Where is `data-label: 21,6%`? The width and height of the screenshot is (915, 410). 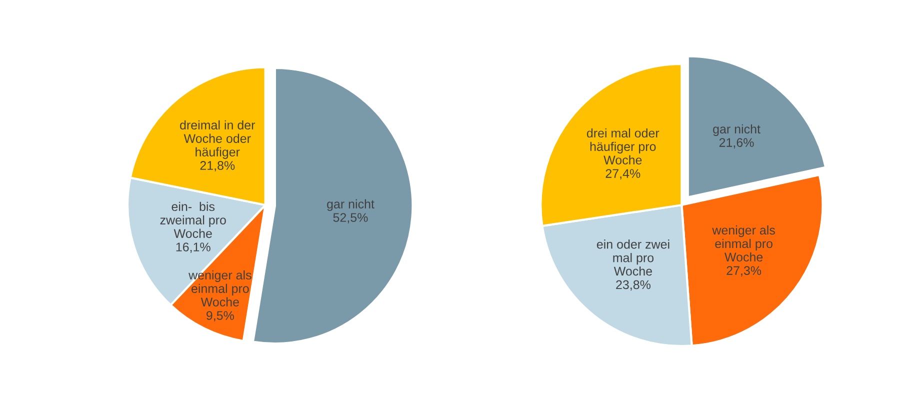 data-label: 21,6% is located at coordinates (736, 143).